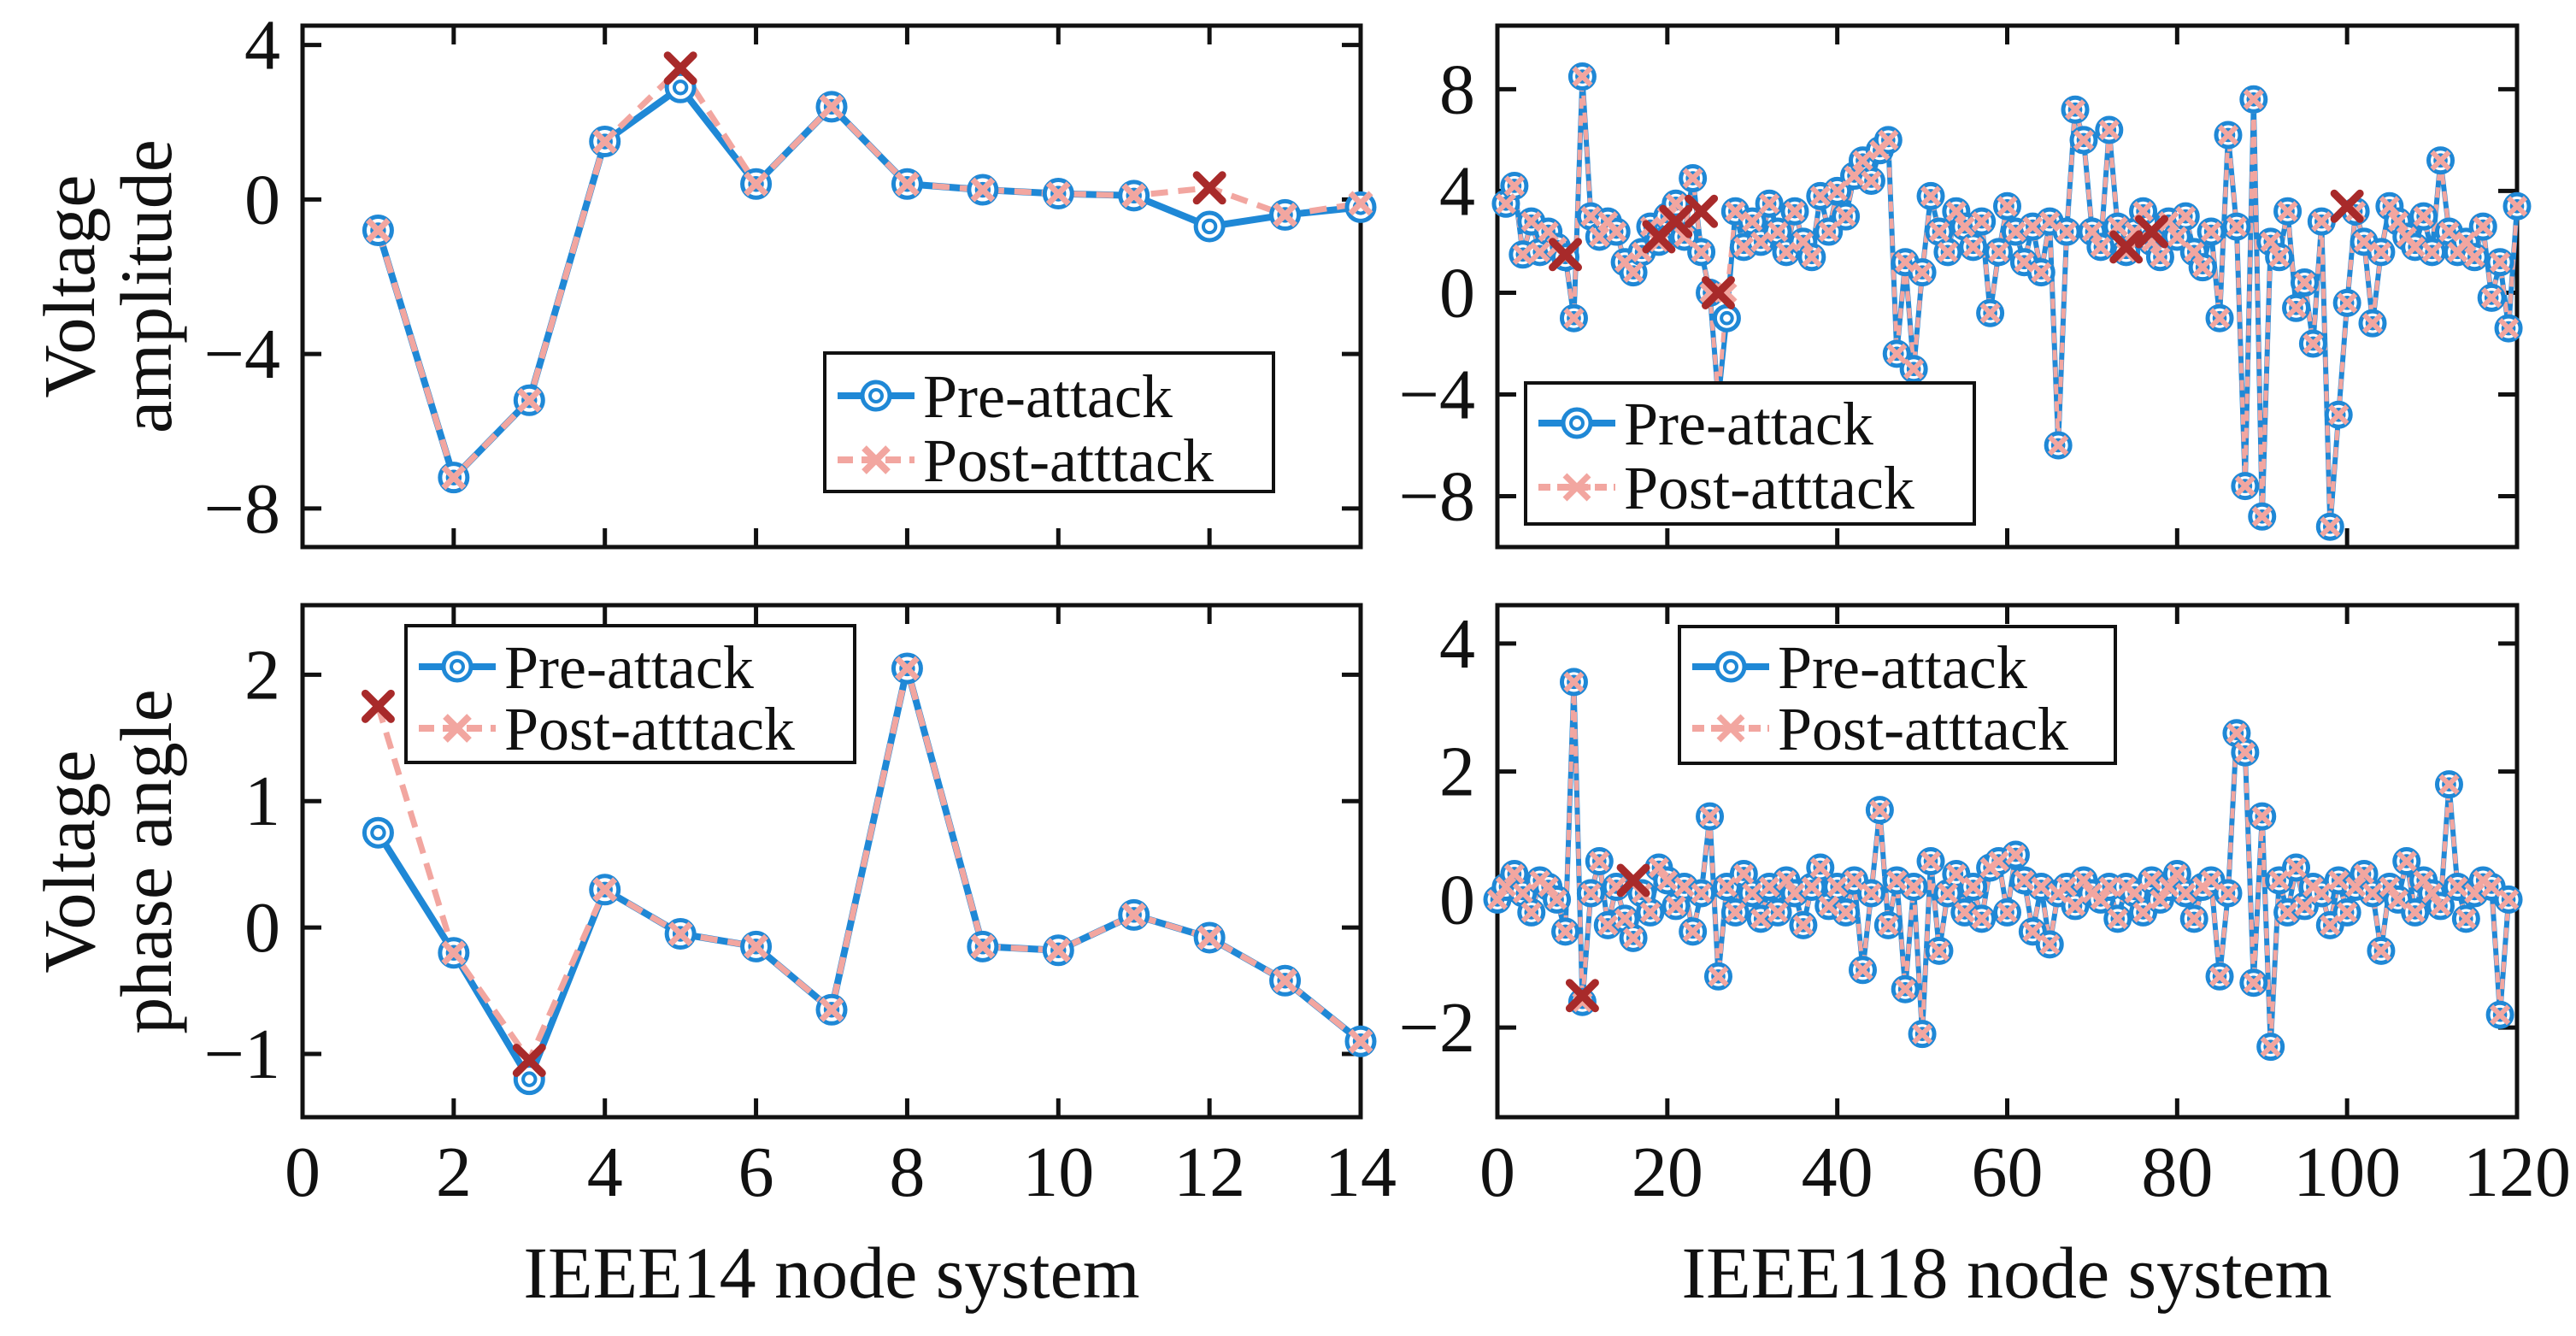 The width and height of the screenshot is (2576, 1336). Describe the element at coordinates (262, 675) in the screenshot. I see `y-tick-label: 2` at that location.